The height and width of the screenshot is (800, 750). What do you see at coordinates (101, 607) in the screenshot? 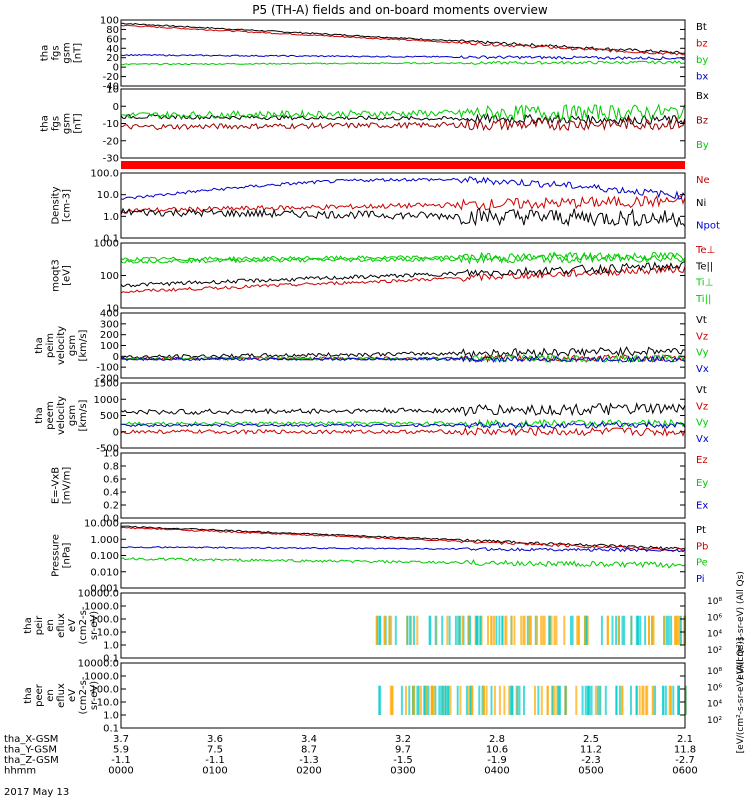
I see `y-tick-label: 1000.0` at bounding box center [101, 607].